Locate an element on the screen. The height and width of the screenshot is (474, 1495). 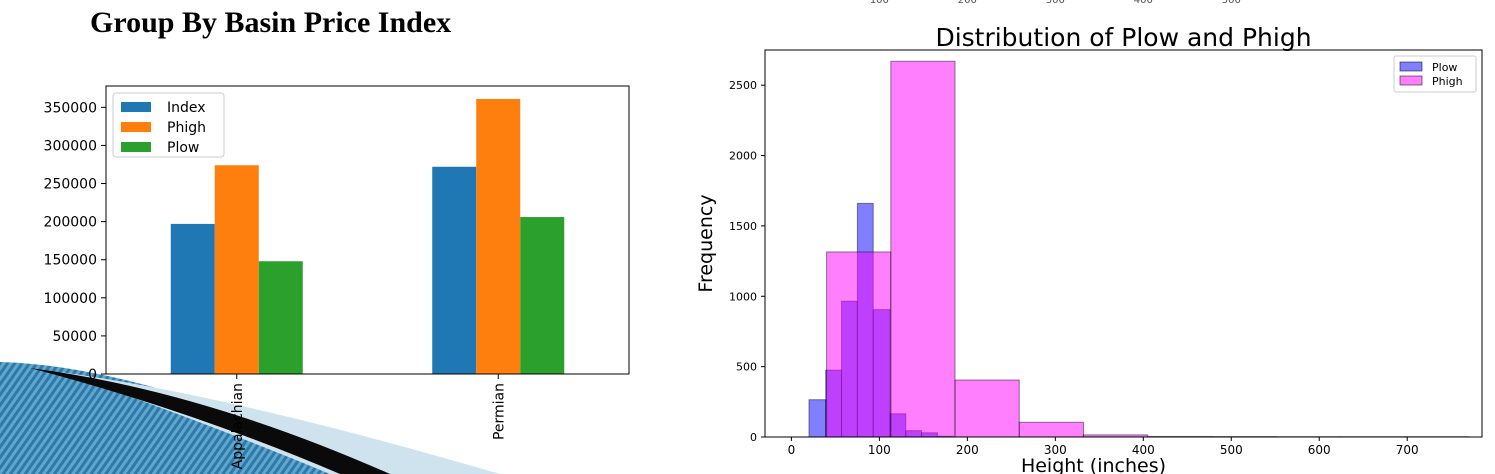
histogram-xlabel: Height (inches) is located at coordinates (1093, 464).